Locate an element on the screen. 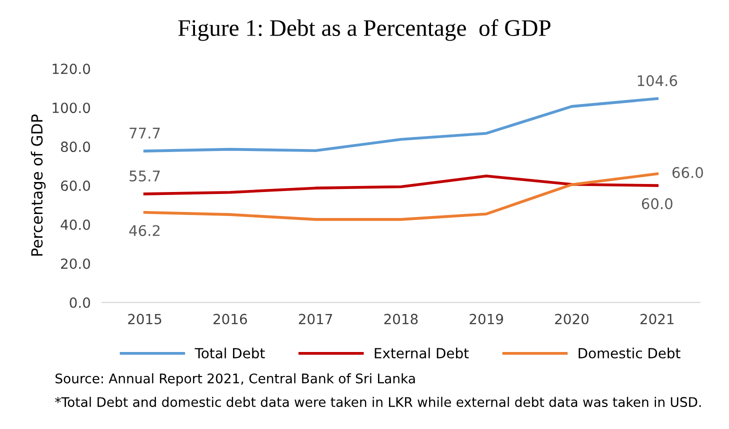  y-tick-label: 40.0 is located at coordinates (75, 224).